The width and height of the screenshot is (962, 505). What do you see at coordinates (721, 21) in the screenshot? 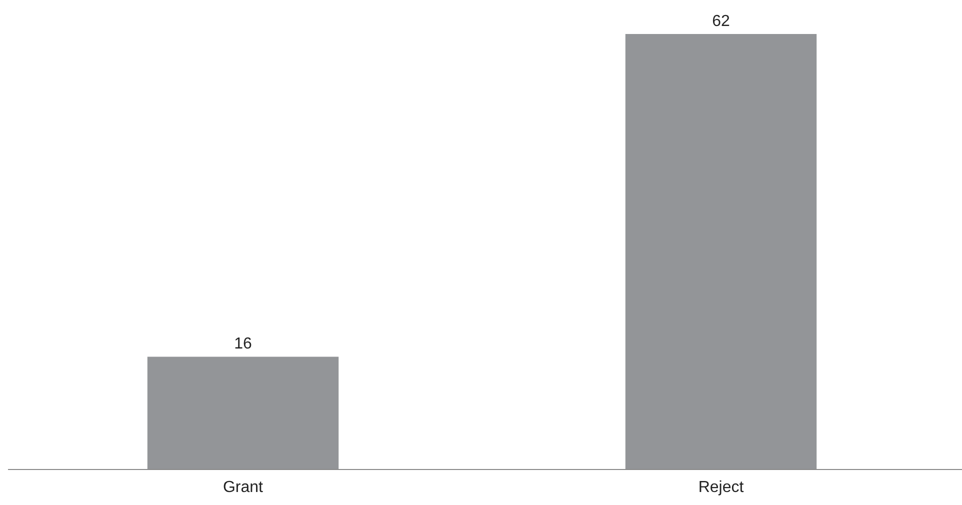
I see `data-label: 62` at bounding box center [721, 21].